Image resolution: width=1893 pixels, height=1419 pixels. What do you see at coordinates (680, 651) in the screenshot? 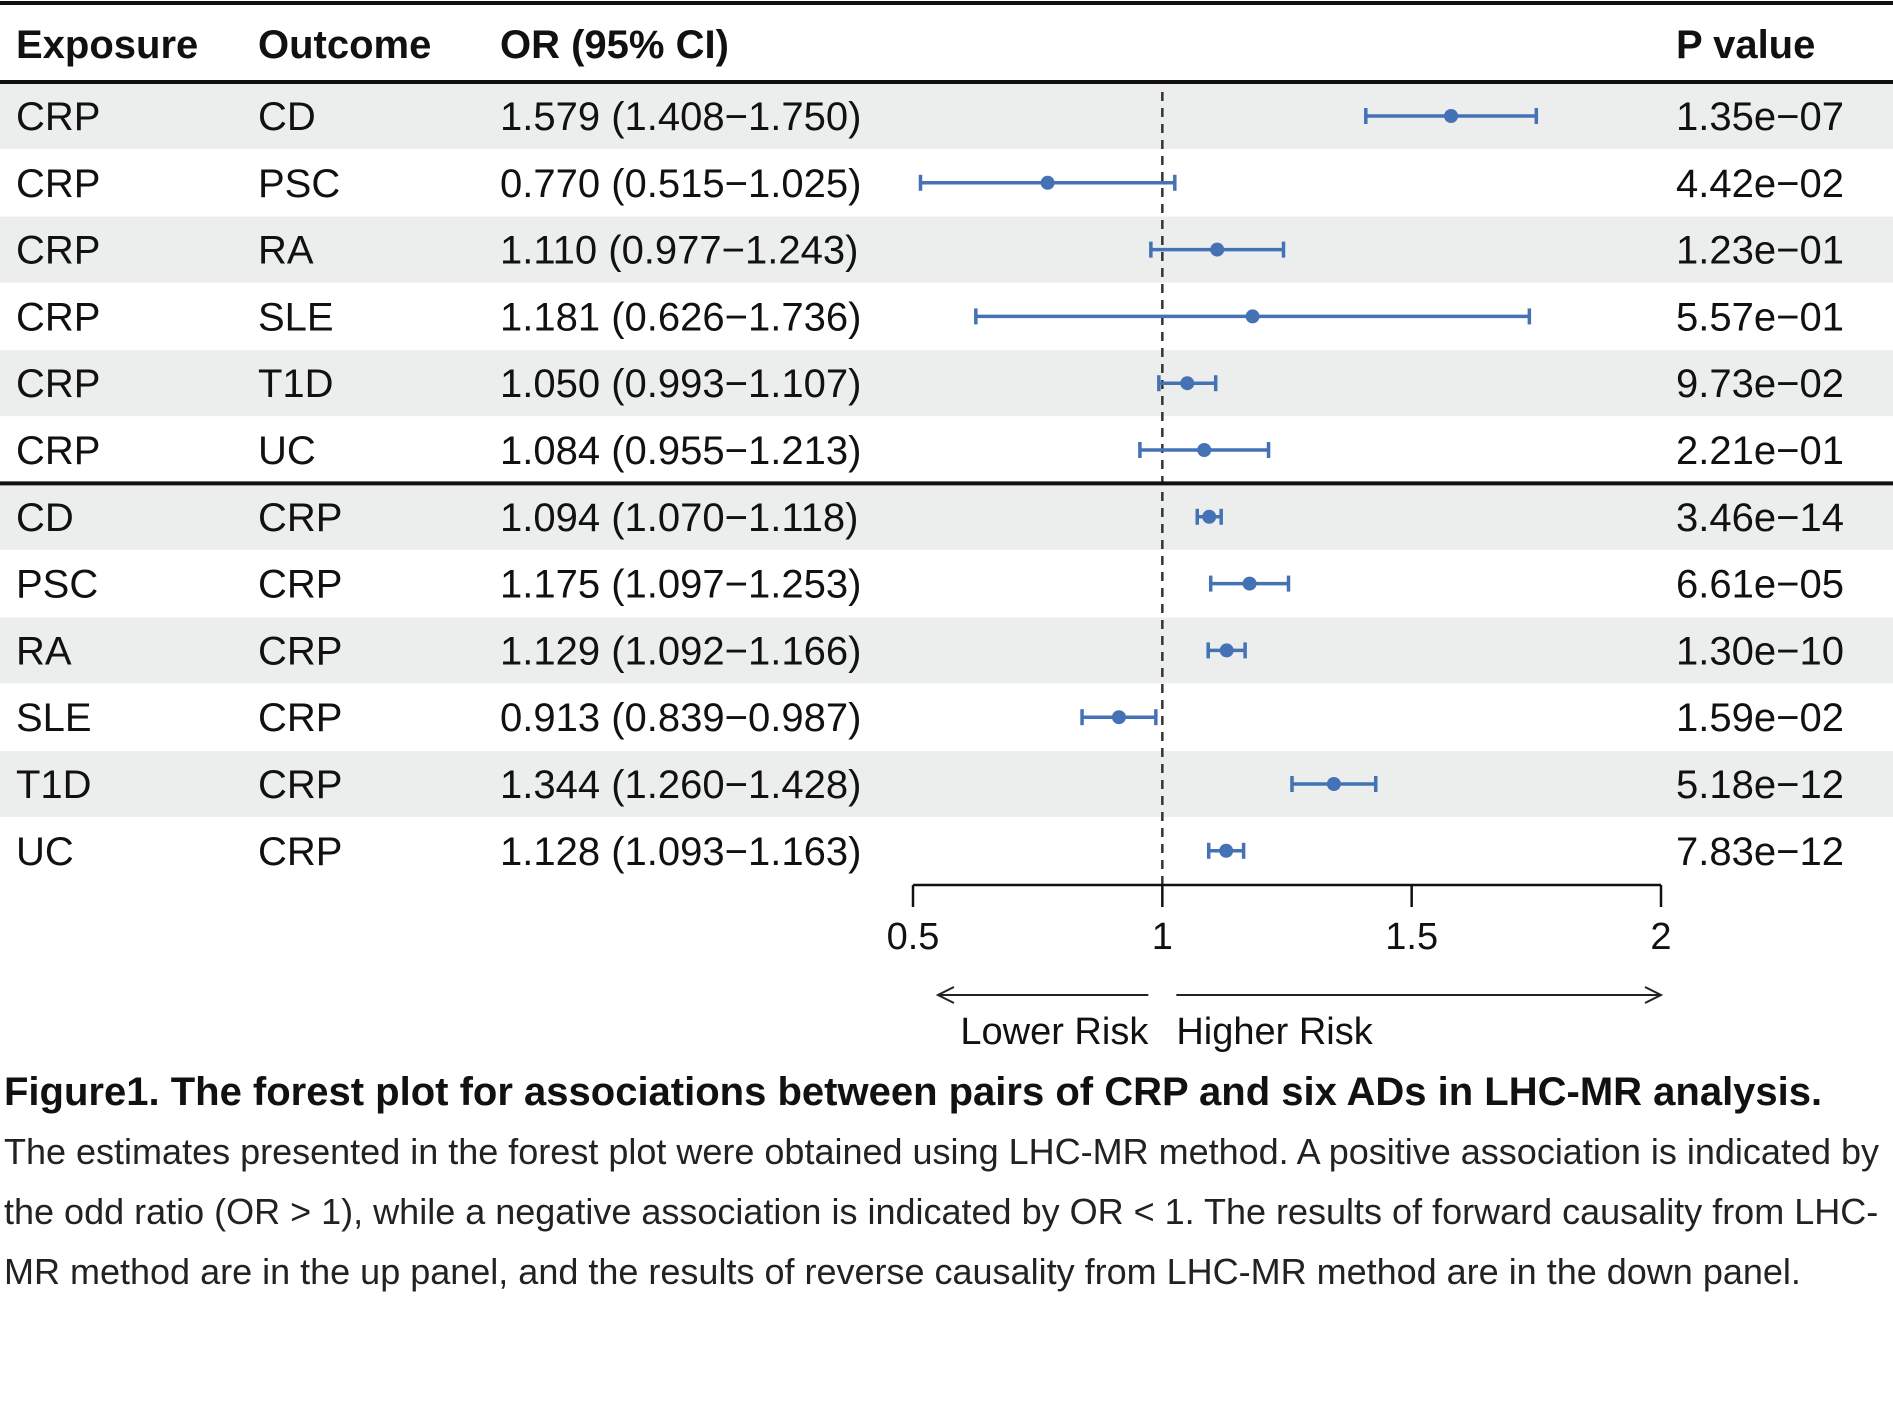
I see `row-or-ci: 1.129 (1.092−1.166)` at bounding box center [680, 651].